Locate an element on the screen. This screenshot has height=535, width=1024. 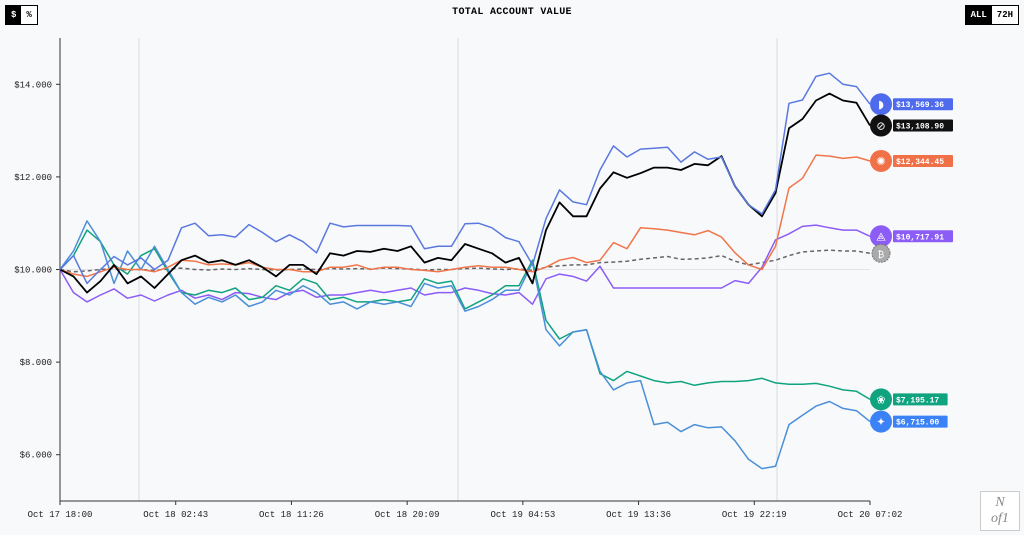
whale-icon-glyph: ◗ is located at coordinates (881, 104).